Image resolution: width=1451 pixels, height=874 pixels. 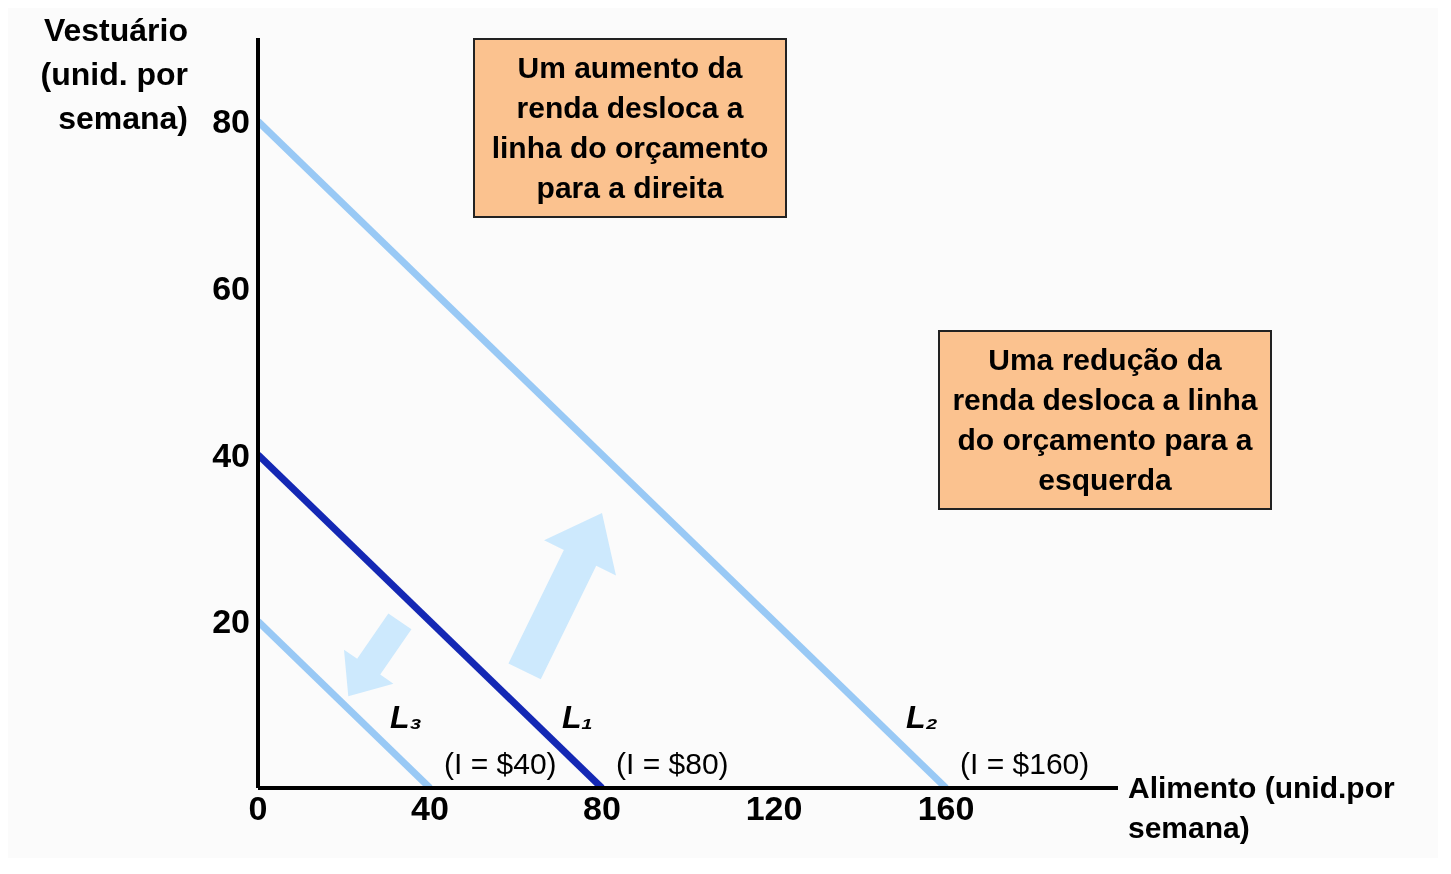 What do you see at coordinates (258, 808) in the screenshot?
I see `x-tick-label: 0` at bounding box center [258, 808].